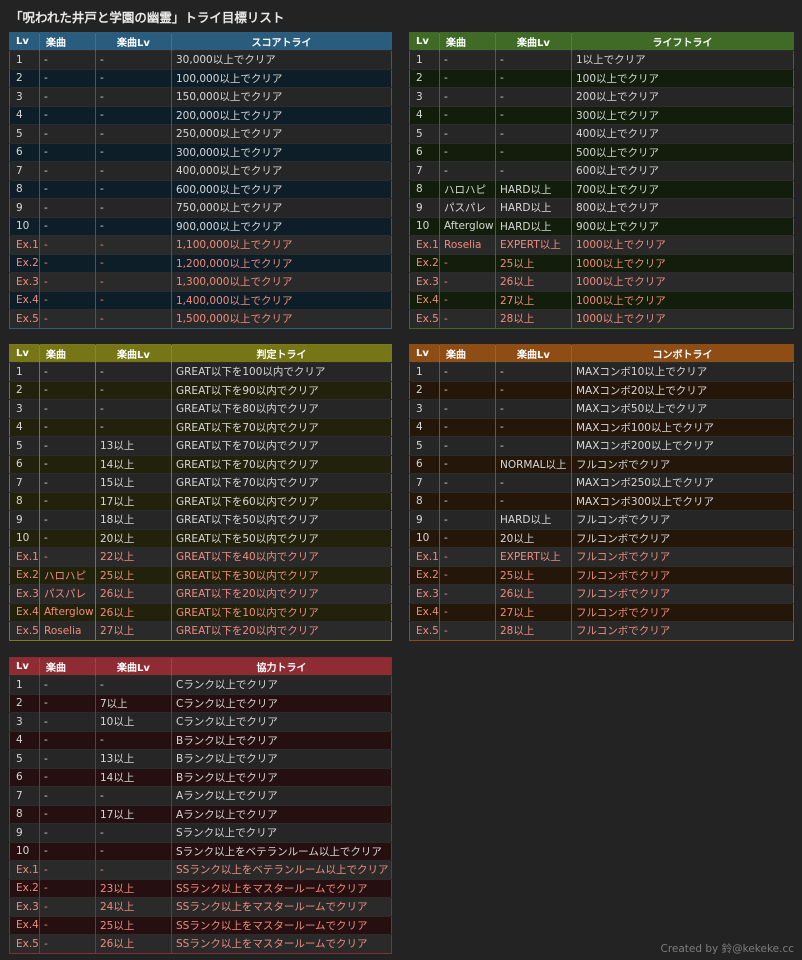 This screenshot has width=802, height=960. I want to click on condition-cell: Bランク以上でクリア, so click(281, 777).